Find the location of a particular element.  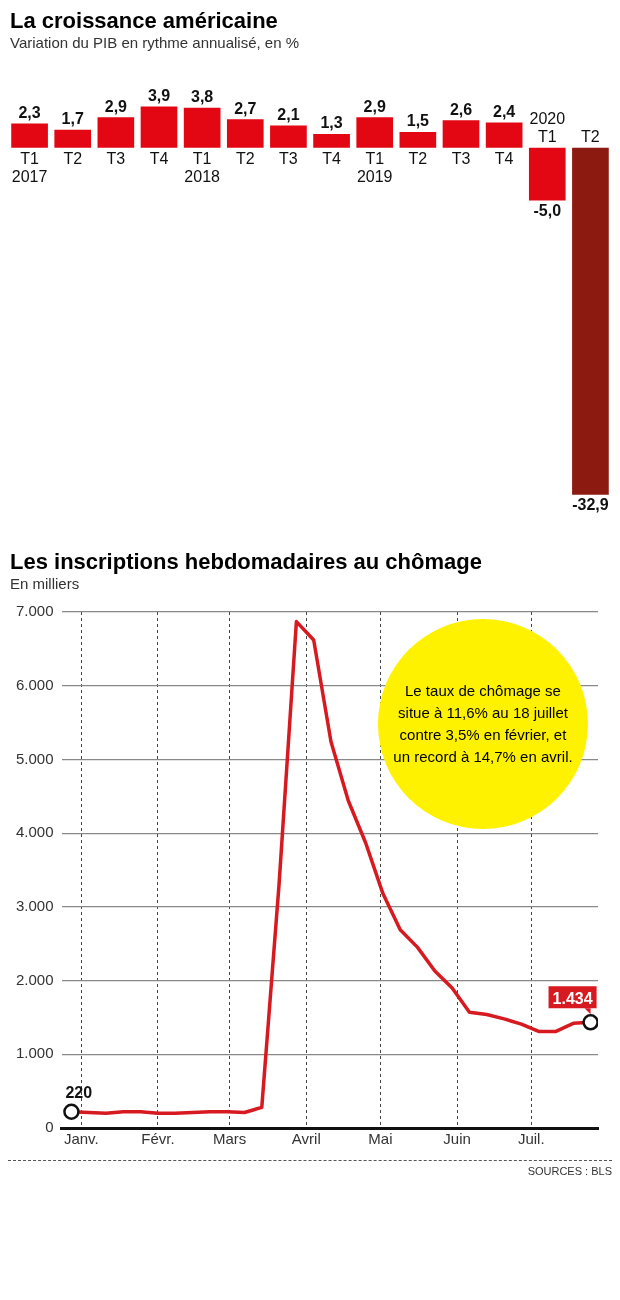

x-tick-label: T1 2017 is located at coordinates (29, 168).